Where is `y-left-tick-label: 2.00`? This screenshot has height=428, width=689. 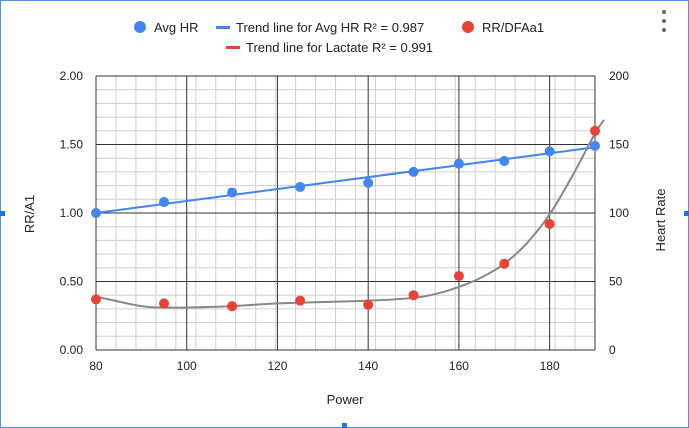
y-left-tick-label: 2.00 is located at coordinates (72, 76).